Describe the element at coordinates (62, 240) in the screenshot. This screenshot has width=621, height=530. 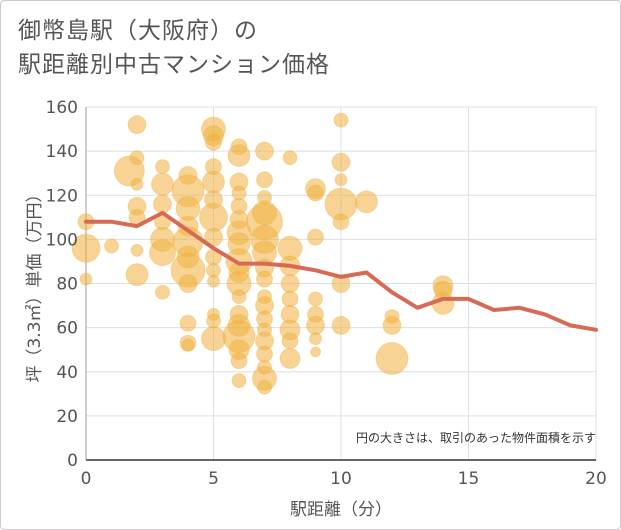
I see `y-tick-label: 100` at that location.